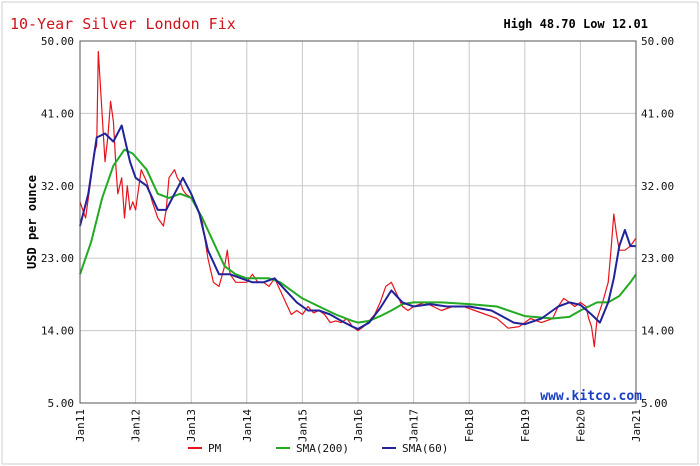  Describe the element at coordinates (32, 222) in the screenshot. I see `y-axis-label: USD per ounce` at that location.